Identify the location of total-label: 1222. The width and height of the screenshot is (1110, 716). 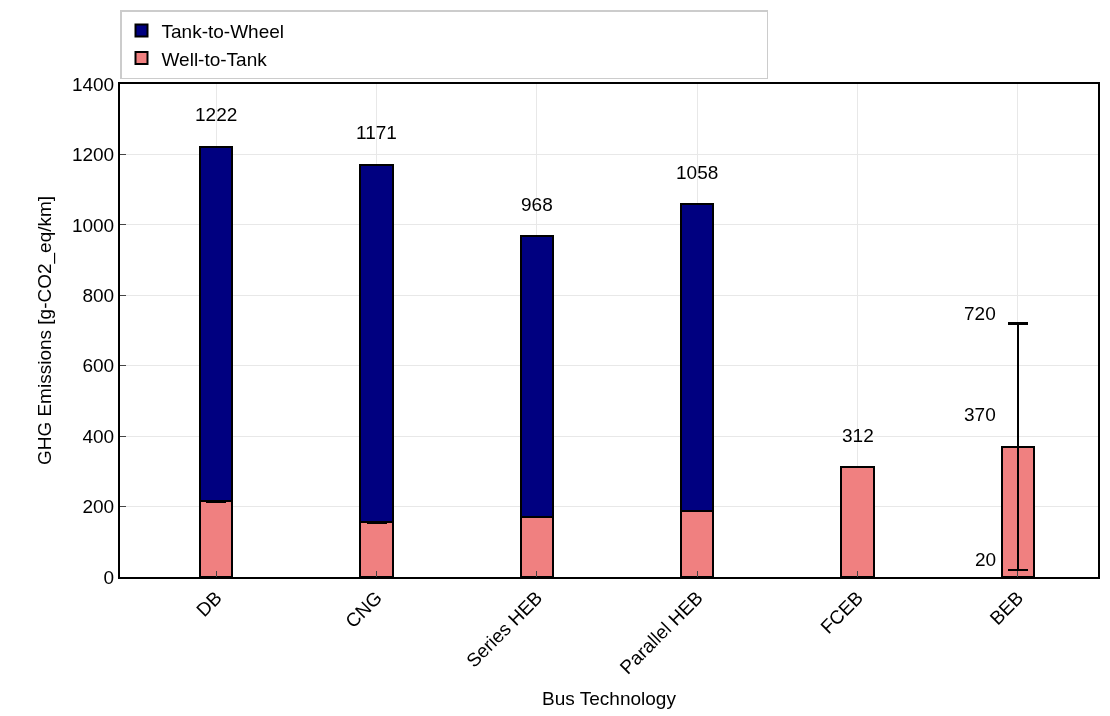
(216, 114).